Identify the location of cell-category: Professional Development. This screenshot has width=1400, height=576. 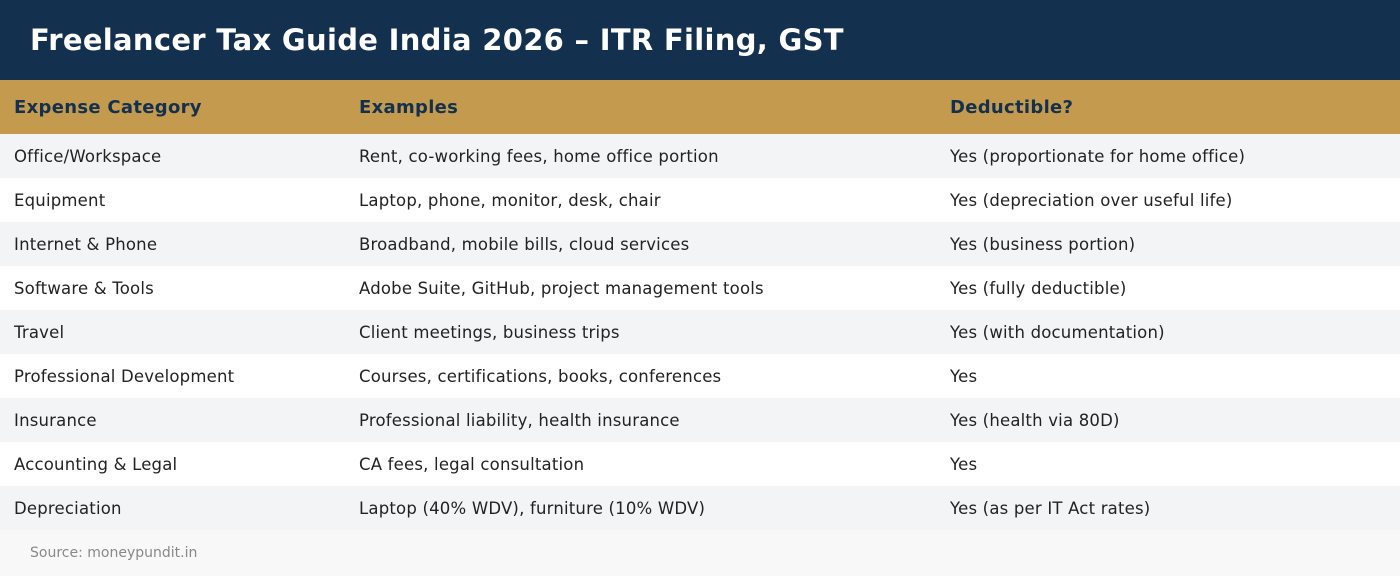
(124, 376).